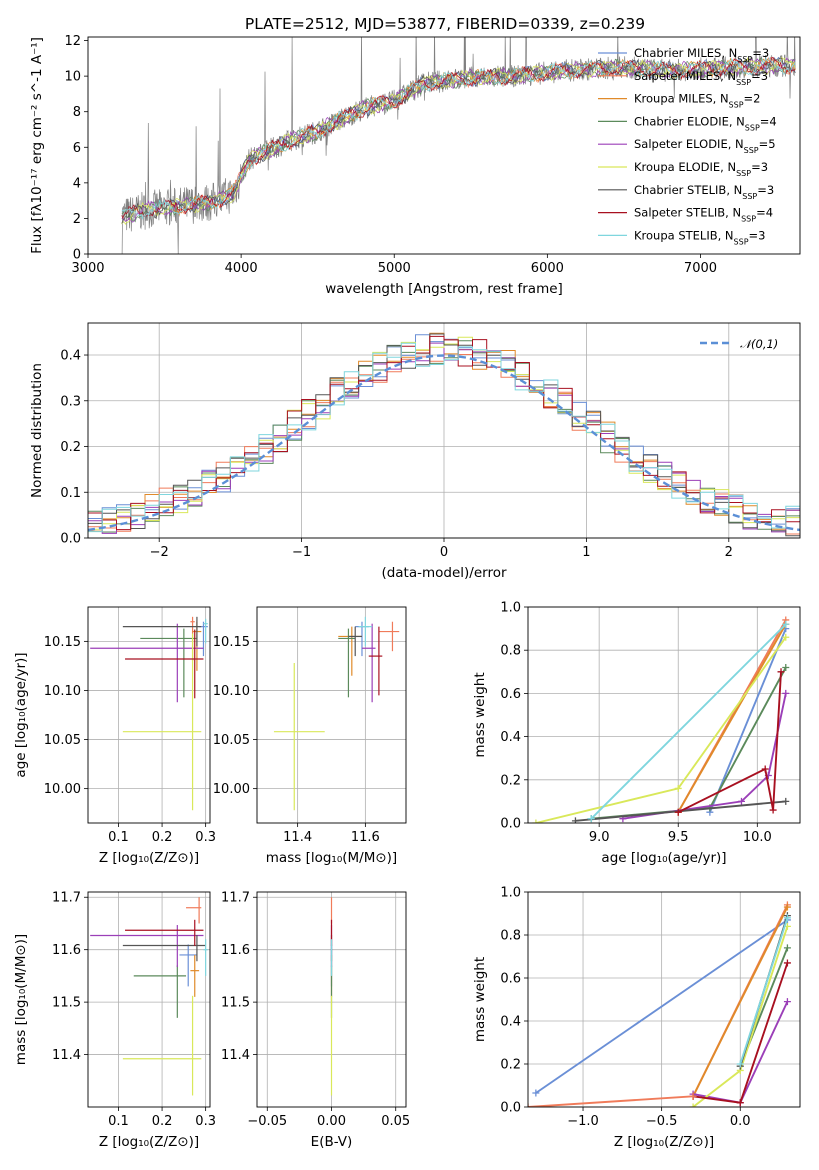  What do you see at coordinates (72, 77) in the screenshot?
I see `y-tick-label: 10` at bounding box center [72, 77].